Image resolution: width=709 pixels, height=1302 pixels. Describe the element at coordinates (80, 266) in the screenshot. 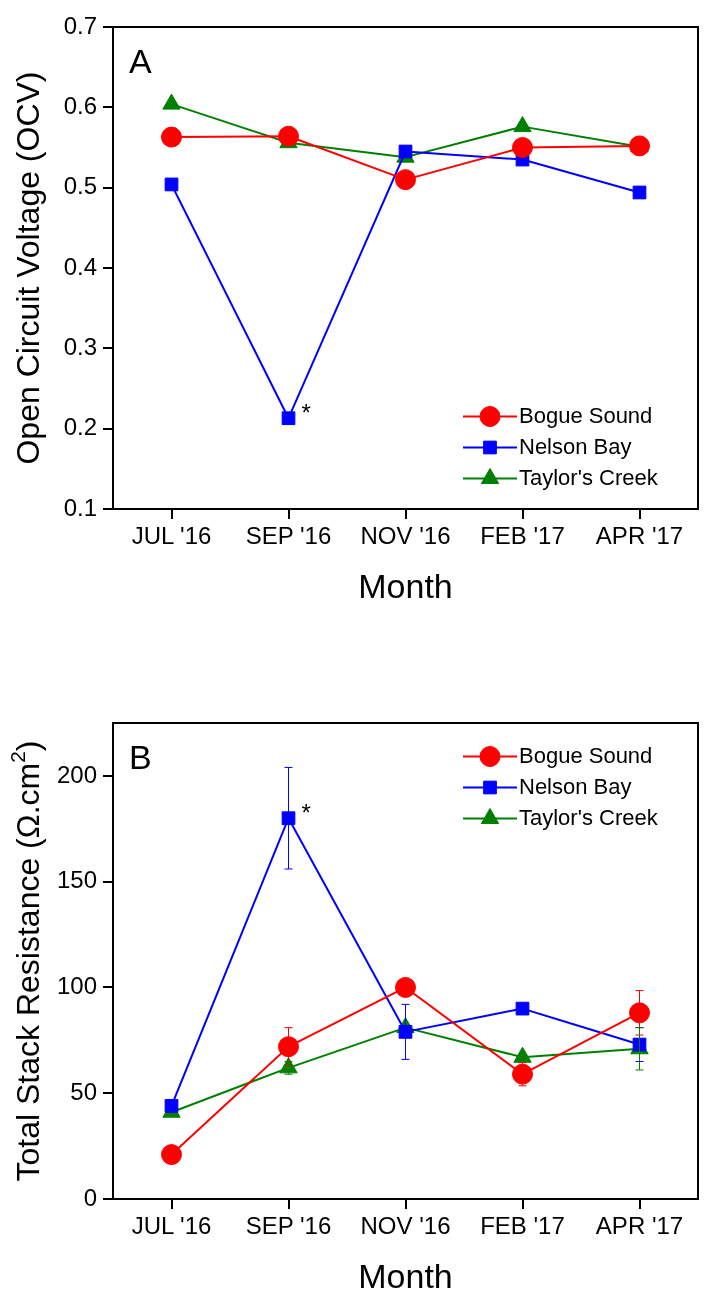

I see `y-tick-label: 0.4` at that location.